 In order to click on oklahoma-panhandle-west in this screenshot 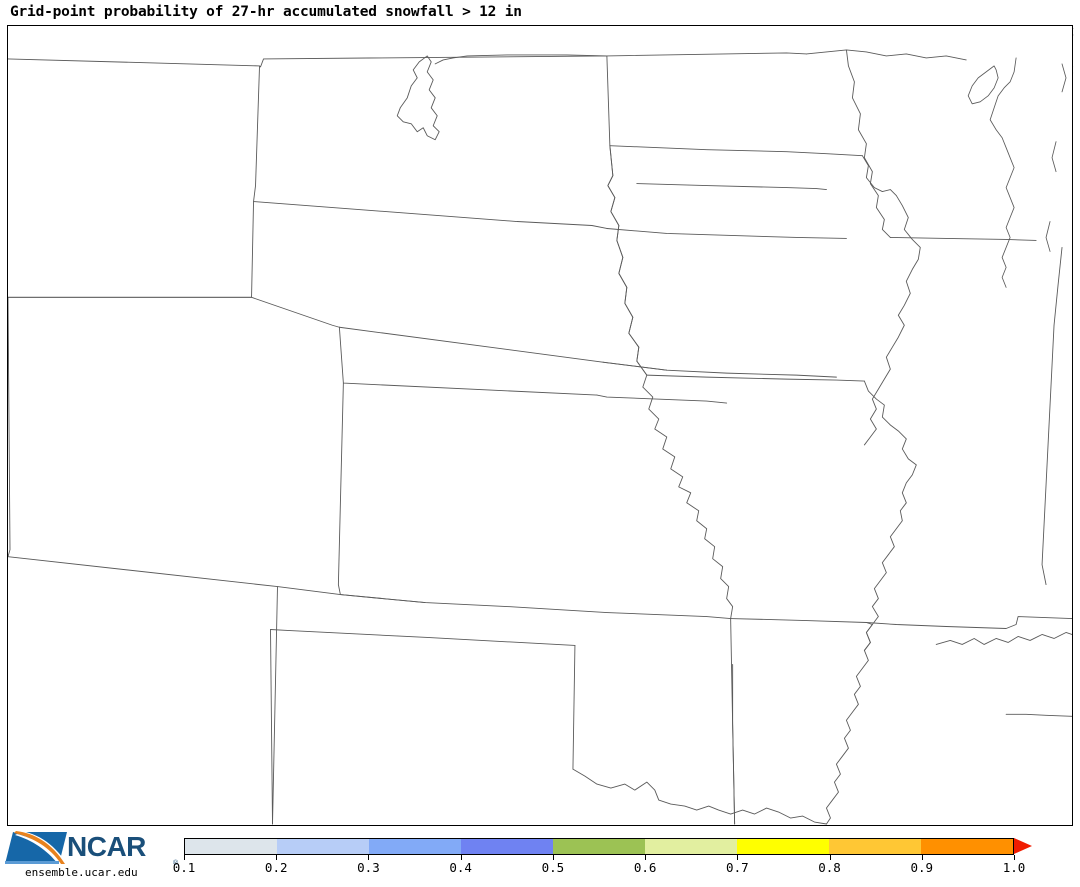, I will do `click(271, 727)`.